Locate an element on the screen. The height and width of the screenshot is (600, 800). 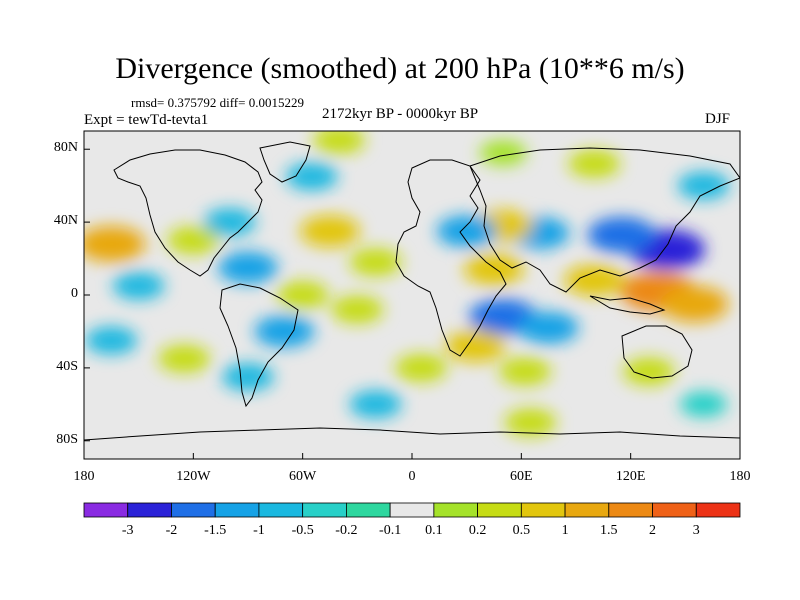
colorbar-label: 0.5 is located at coordinates (521, 530).